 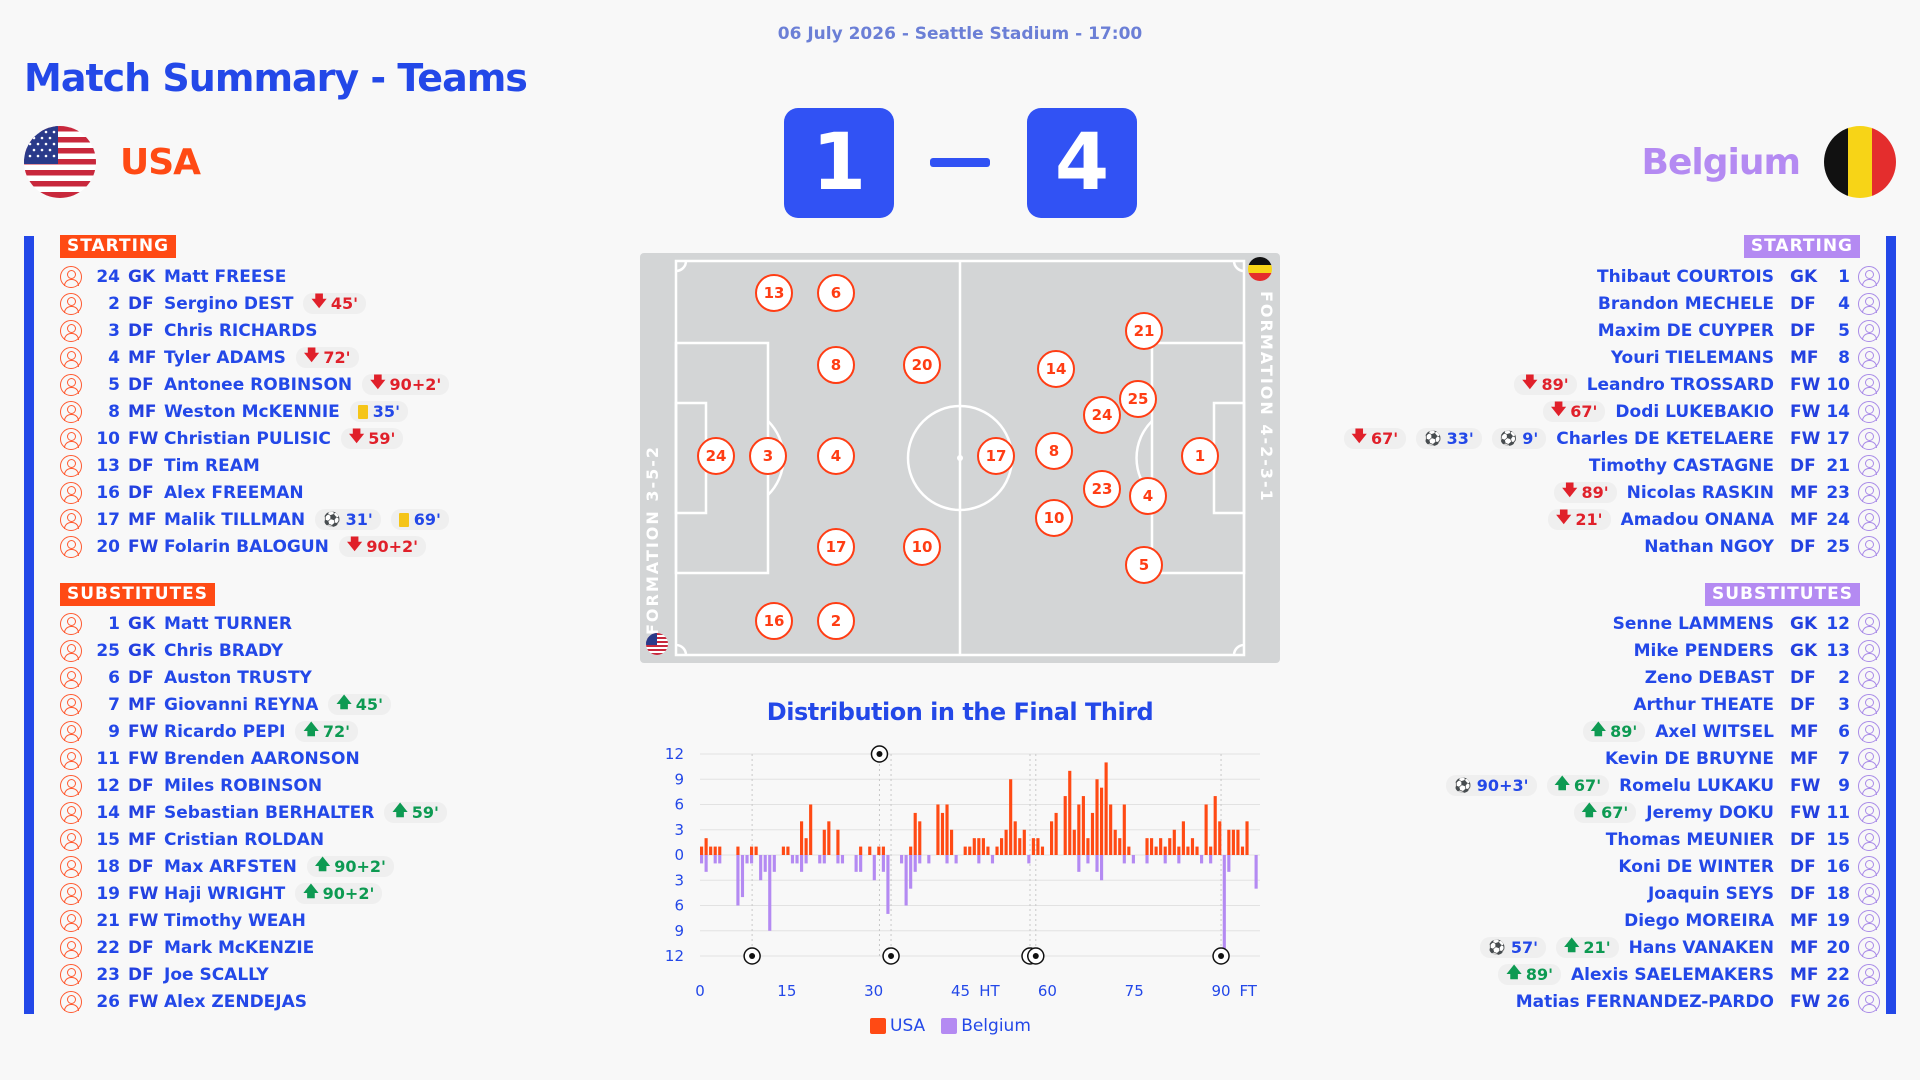 What do you see at coordinates (254, 411) in the screenshot?
I see `player-row: 8 MF Weston McKENNIE 35'` at bounding box center [254, 411].